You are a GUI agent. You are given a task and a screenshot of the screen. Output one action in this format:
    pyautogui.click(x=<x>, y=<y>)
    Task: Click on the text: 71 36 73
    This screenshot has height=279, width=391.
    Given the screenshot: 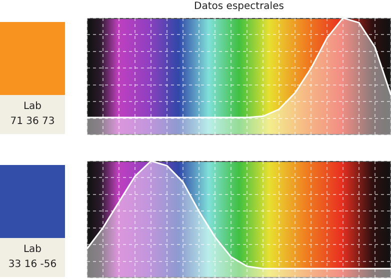 What is the action you would take?
    pyautogui.click(x=32, y=122)
    